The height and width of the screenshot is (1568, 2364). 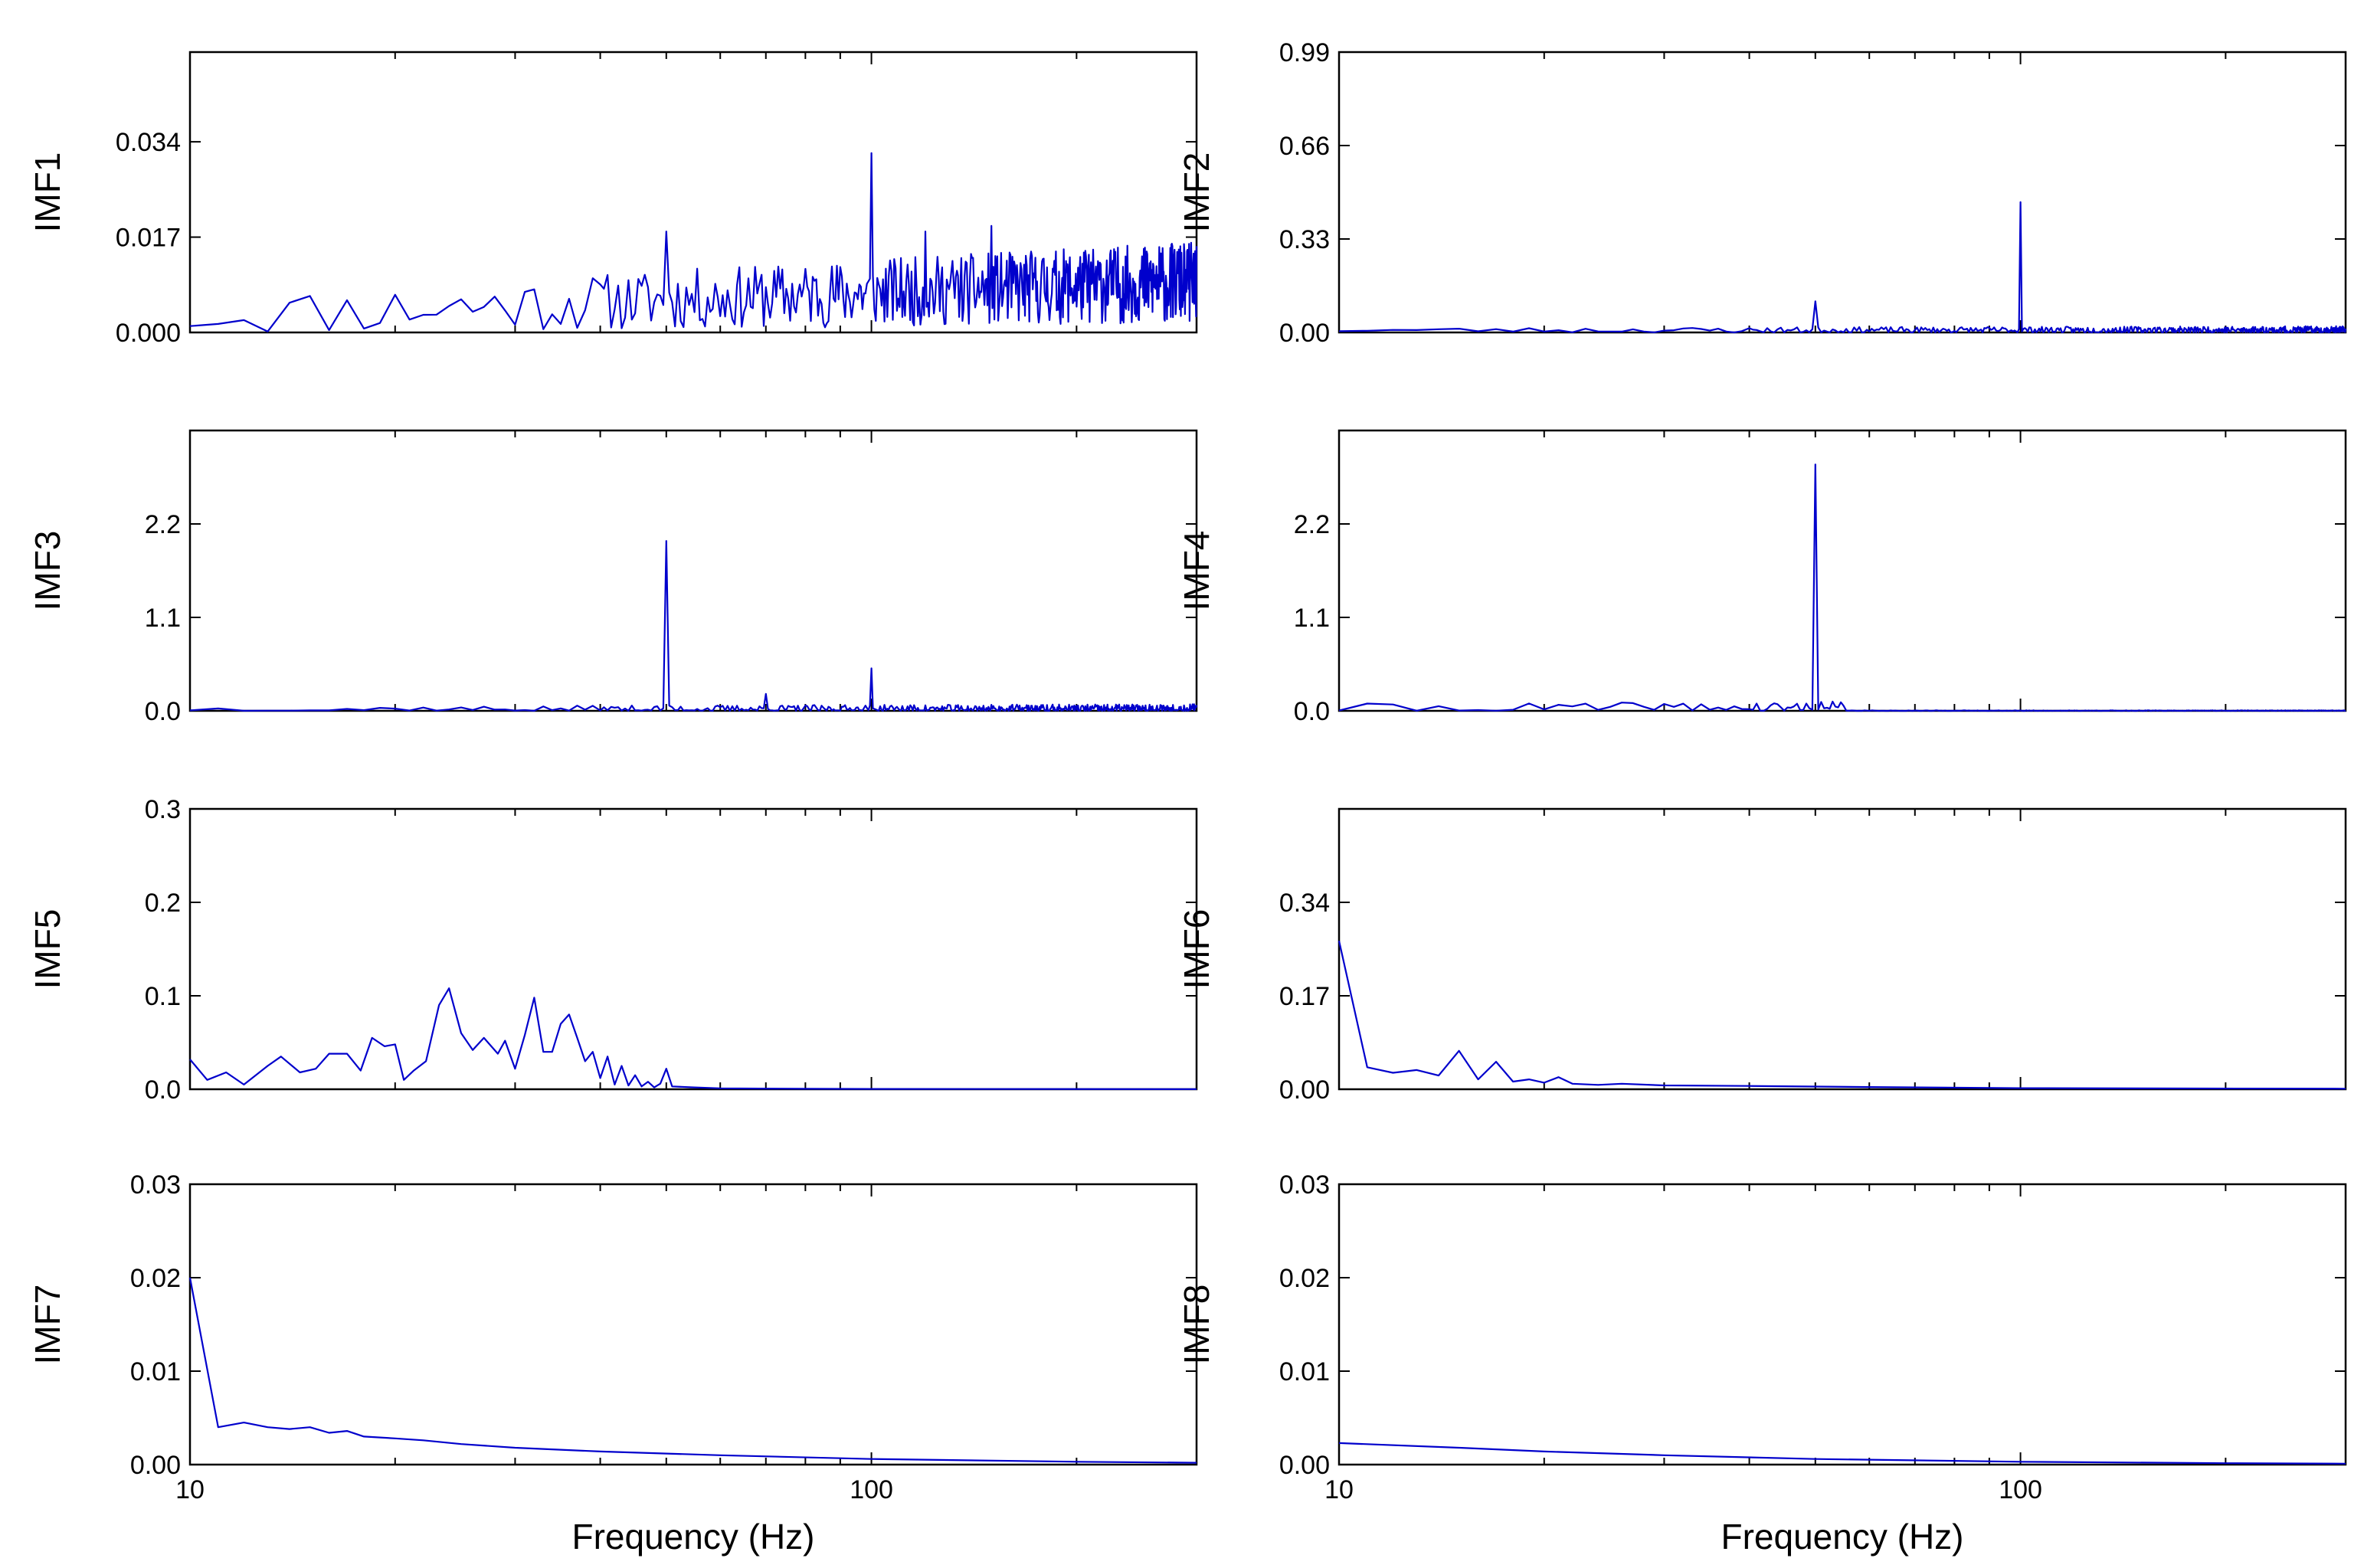 I want to click on y-tick-label: 0.017, so click(x=148, y=238).